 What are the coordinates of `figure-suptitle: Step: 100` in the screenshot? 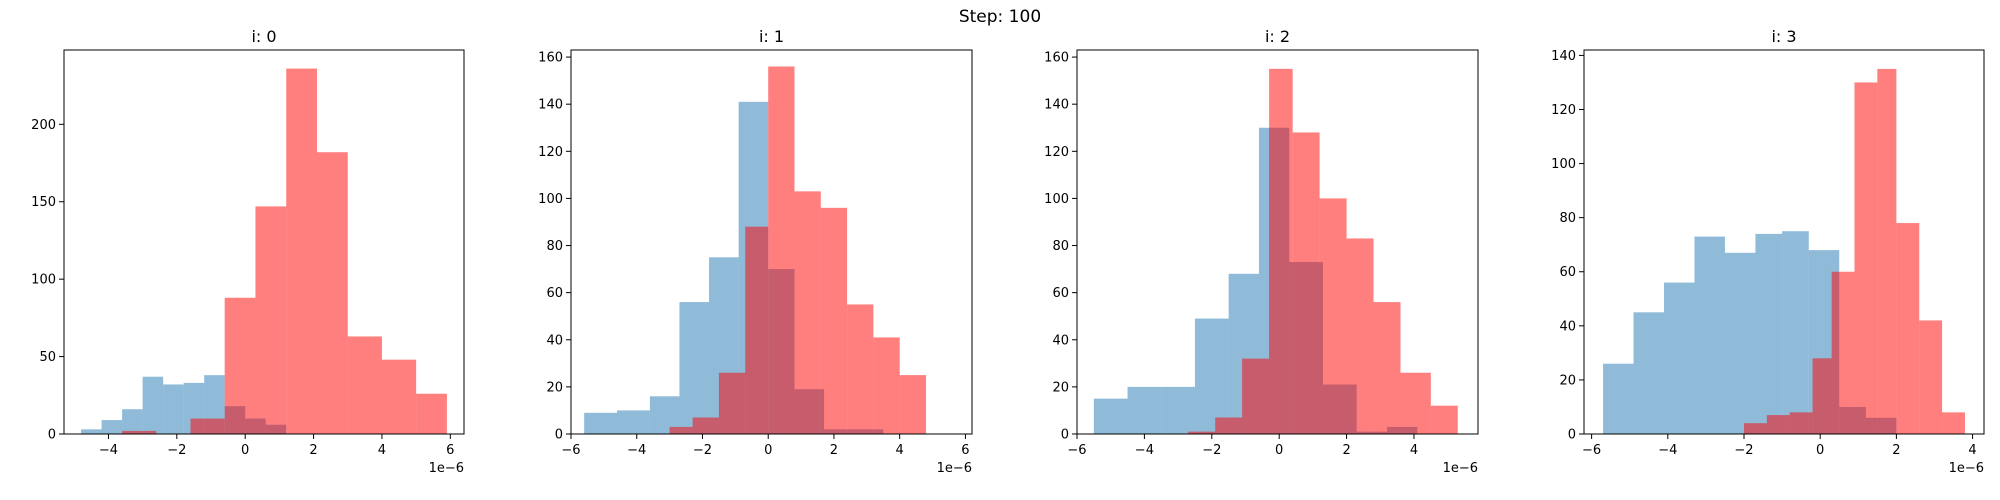 It's located at (1000, 17).